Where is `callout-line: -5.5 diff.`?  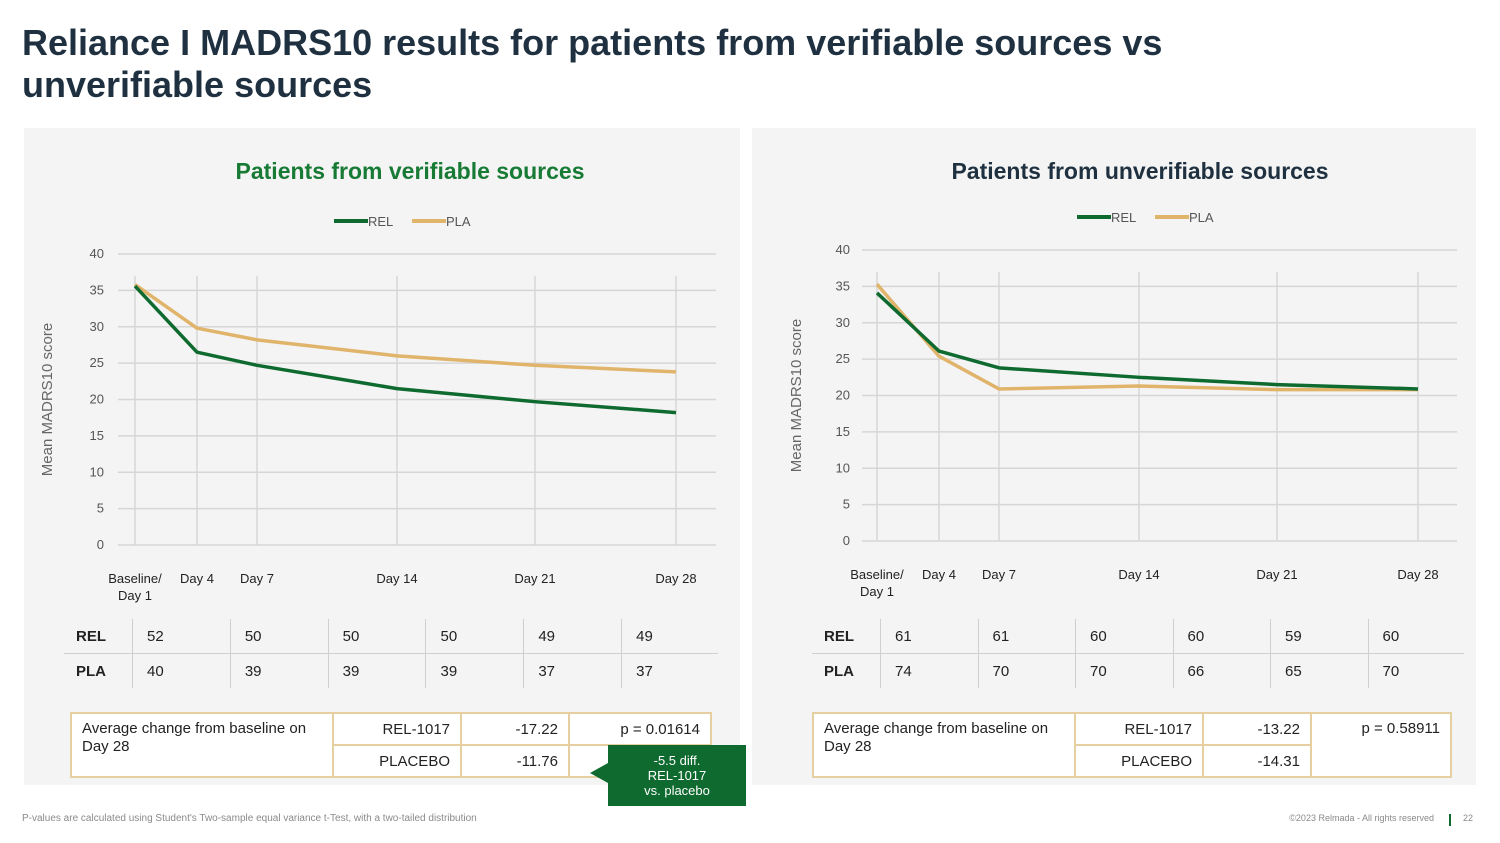 callout-line: -5.5 diff. is located at coordinates (677, 760).